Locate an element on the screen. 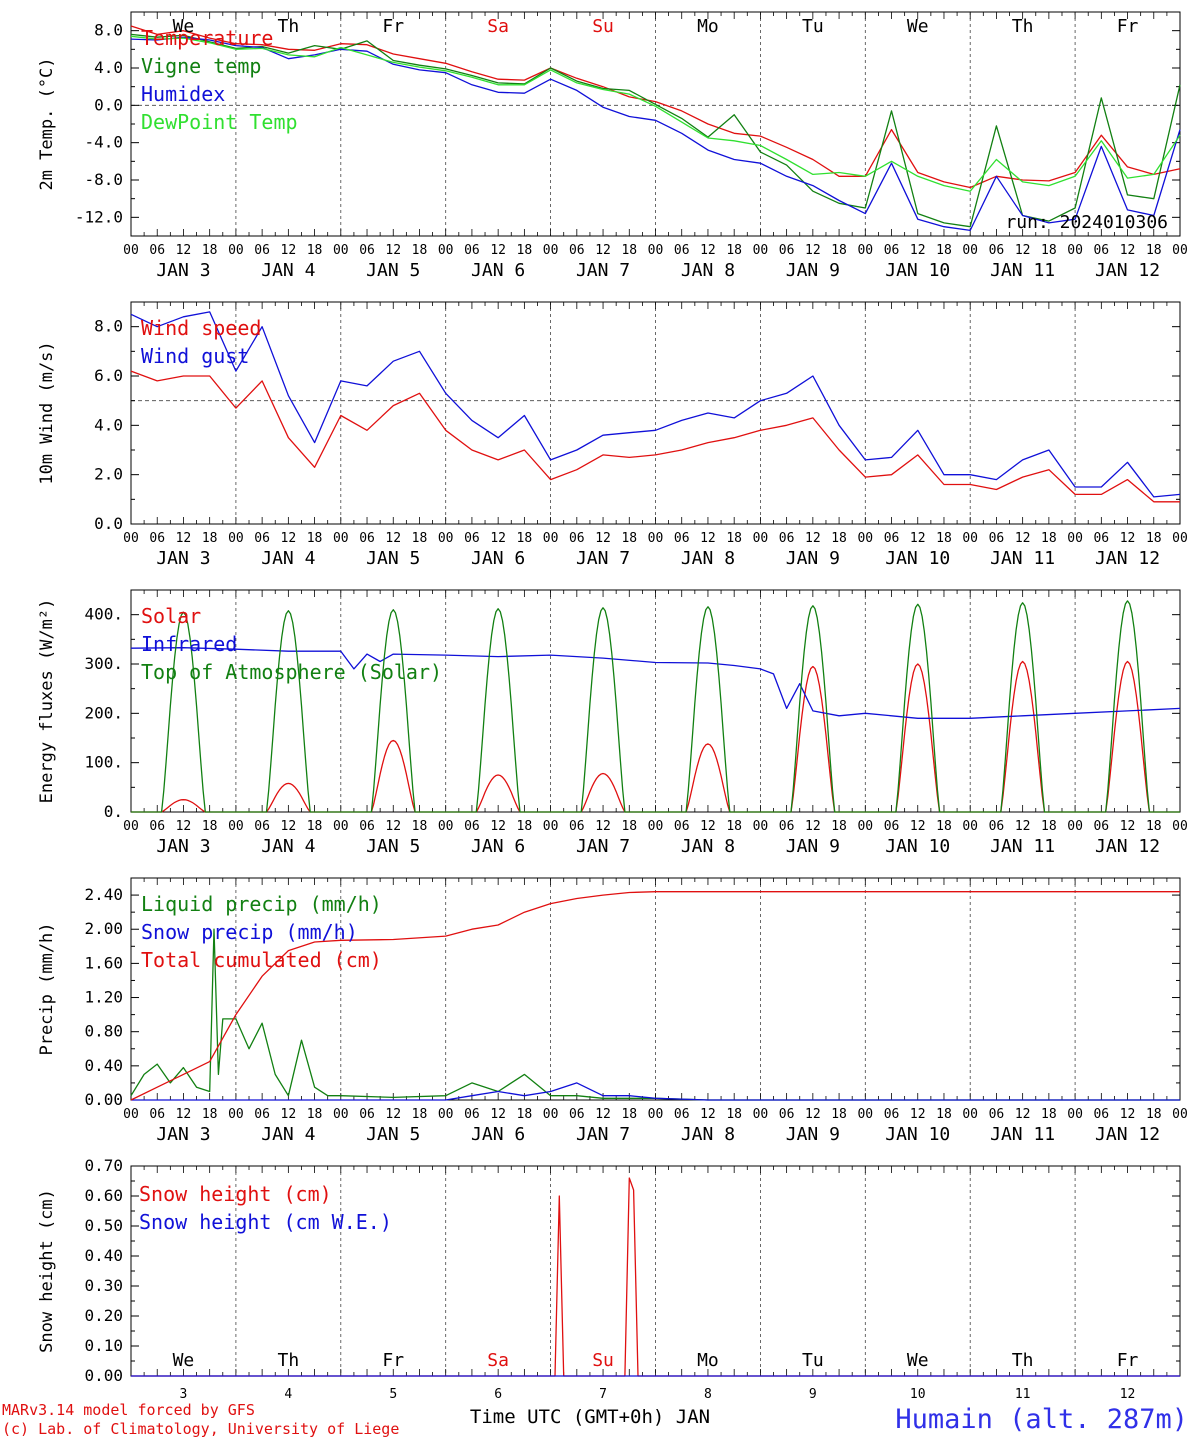 This screenshot has width=1194, height=1440. day-label: JAN 9 is located at coordinates (813, 846).